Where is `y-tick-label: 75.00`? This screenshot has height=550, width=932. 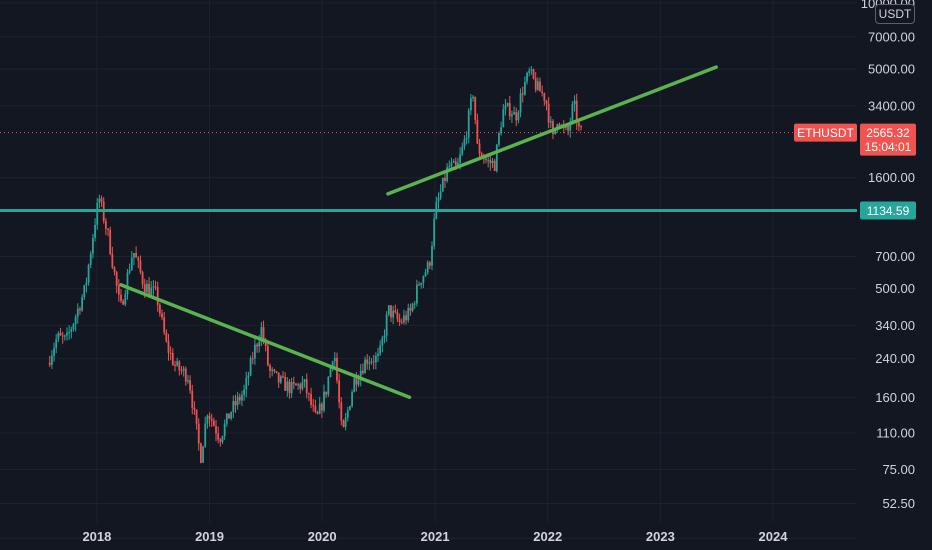 y-tick-label: 75.00 is located at coordinates (898, 469).